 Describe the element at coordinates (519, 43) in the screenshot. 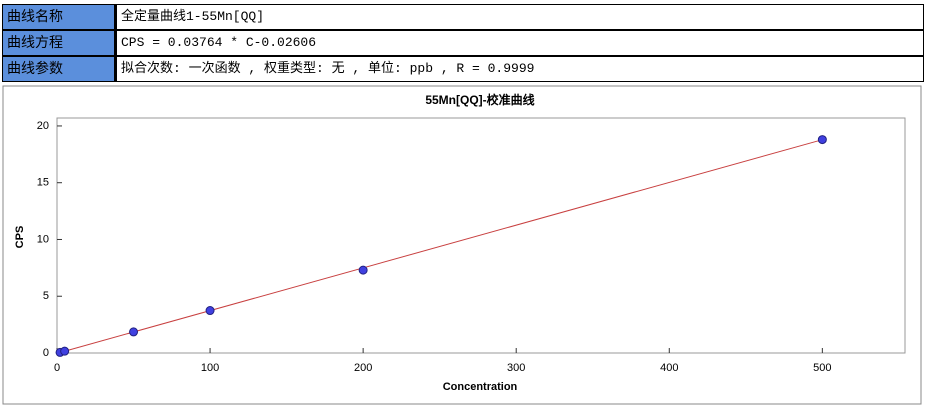

I see `value-cell: CPS = 0.03764 * C-0.02606` at that location.